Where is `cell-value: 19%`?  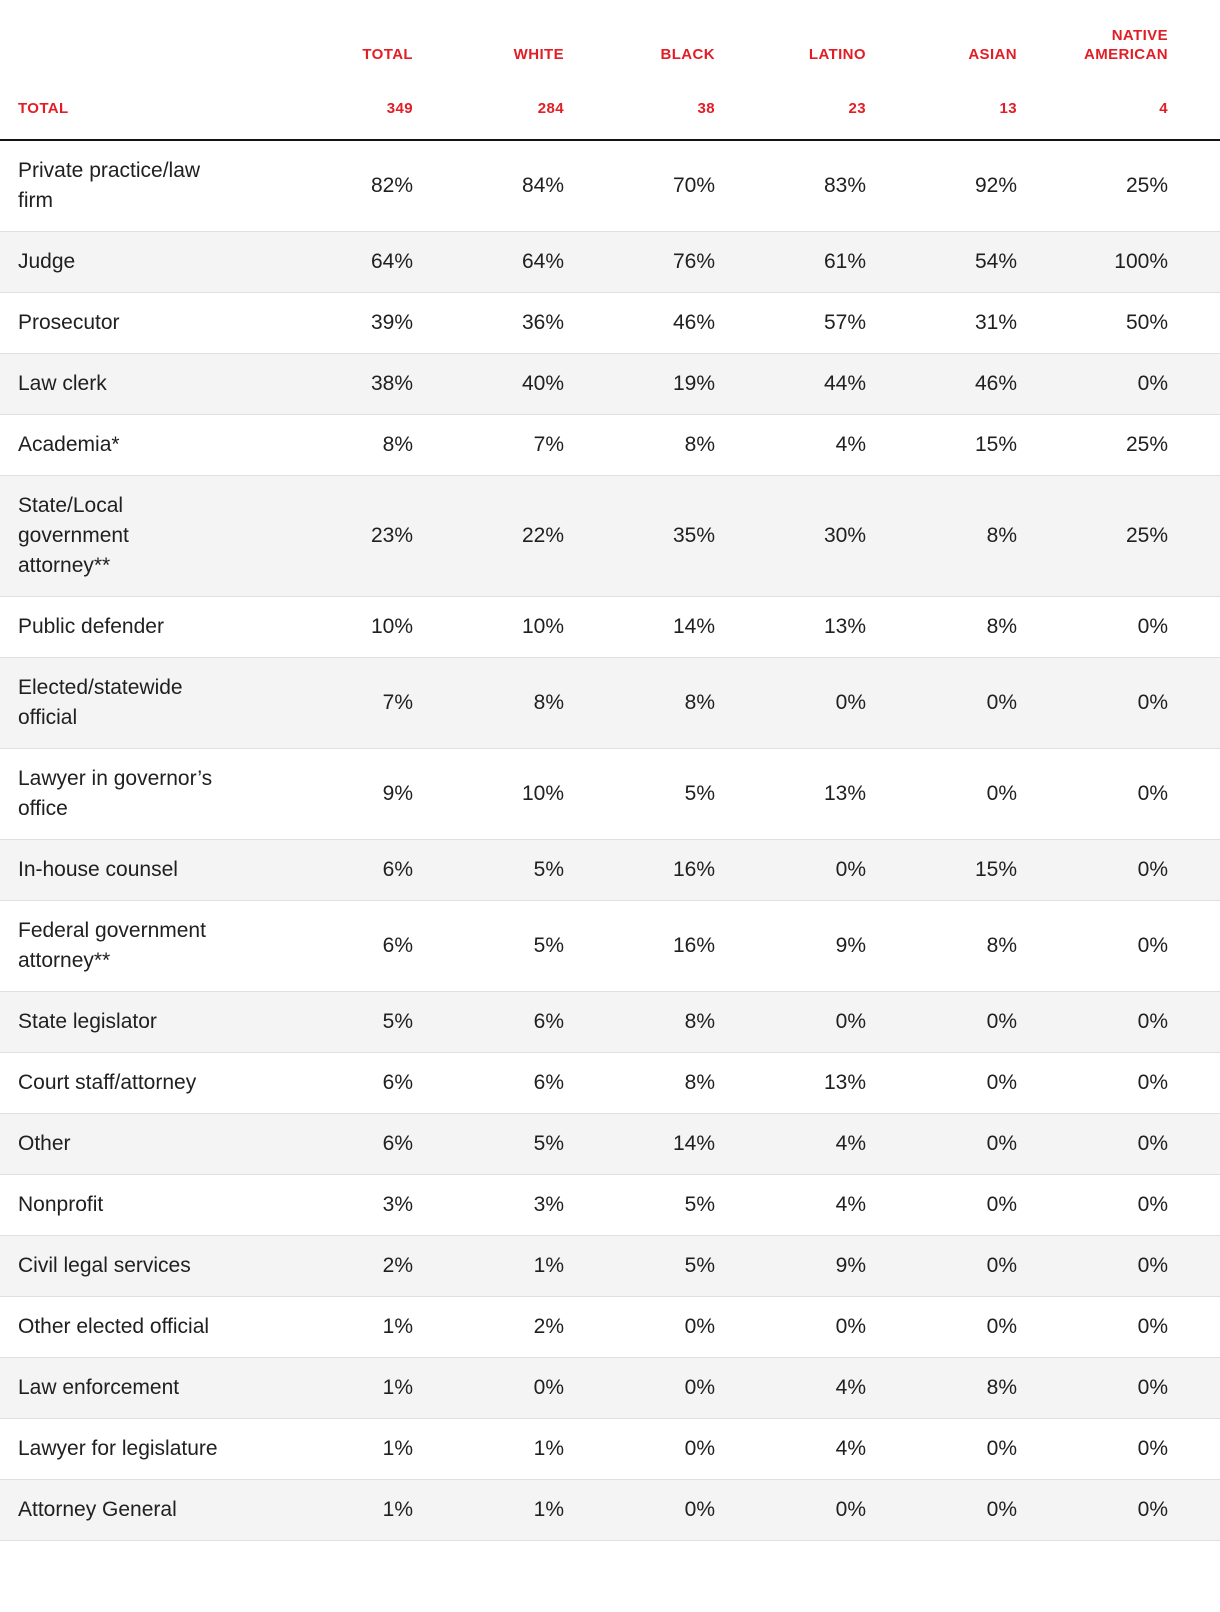 cell-value: 19% is located at coordinates (693, 383).